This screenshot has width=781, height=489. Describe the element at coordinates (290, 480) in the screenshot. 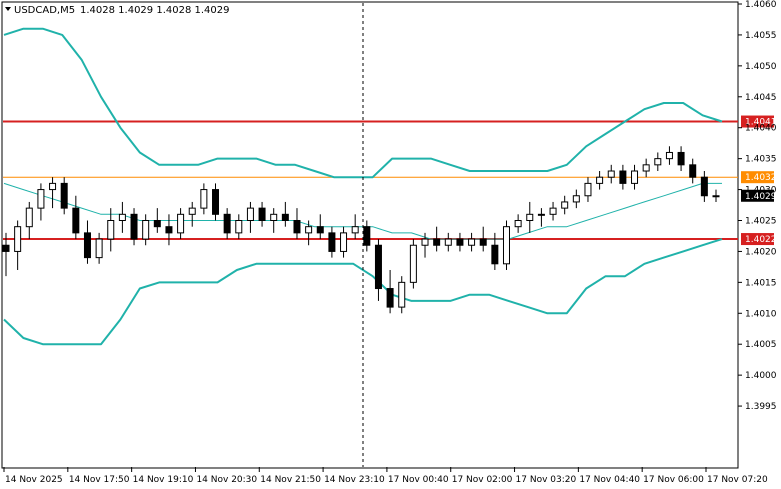

I see `x-tick-label: 14 Nov 21:50` at that location.